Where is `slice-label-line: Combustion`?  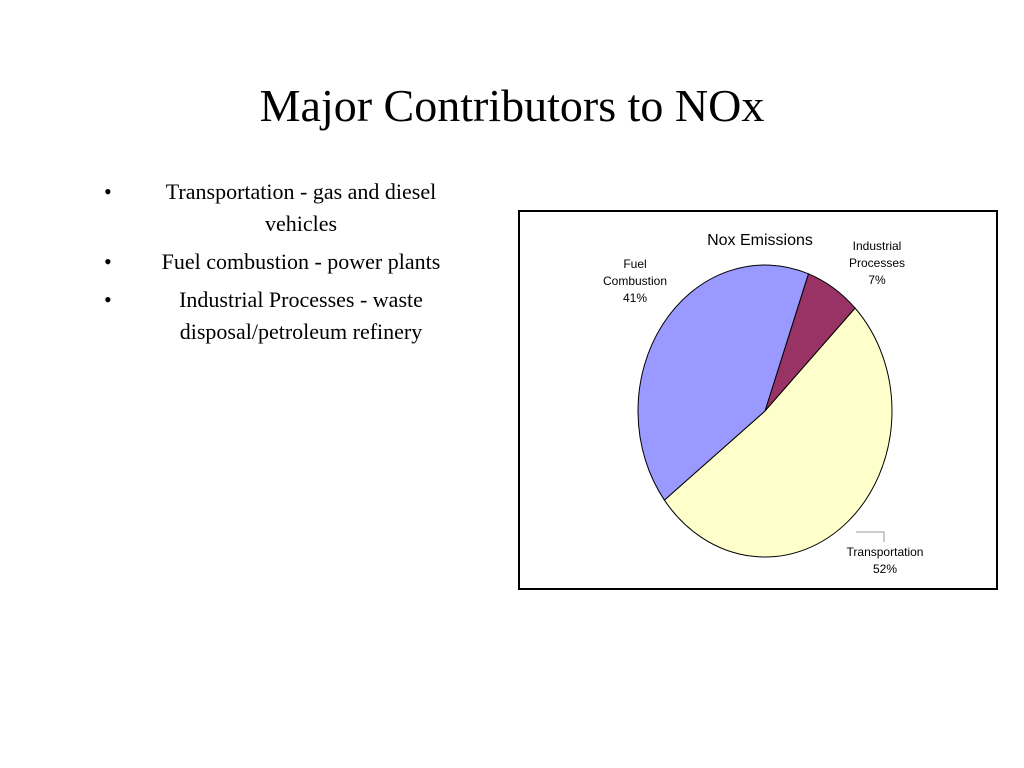
slice-label-line: Combustion is located at coordinates (635, 281).